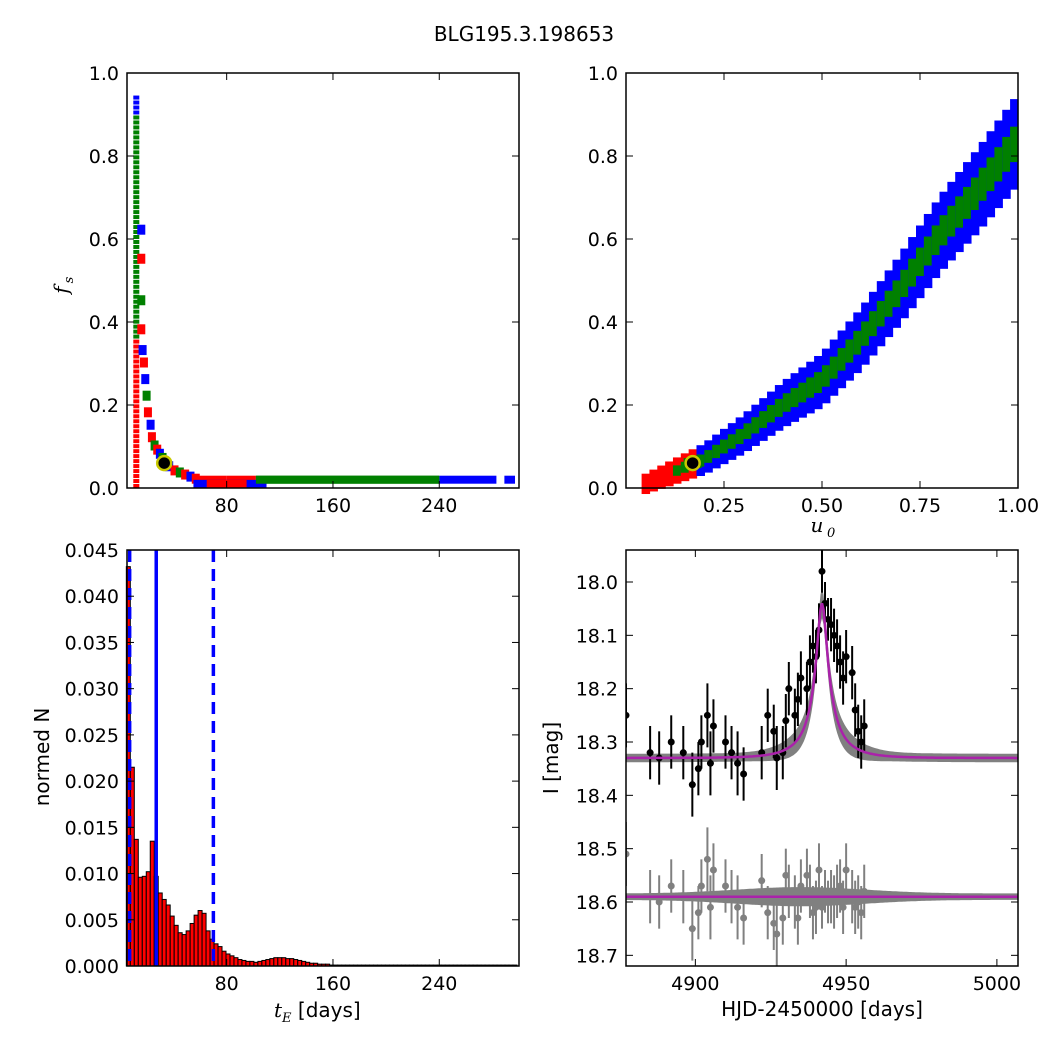  What do you see at coordinates (597, 903) in the screenshot?
I see `y-tick-label: 18.6` at bounding box center [597, 903].